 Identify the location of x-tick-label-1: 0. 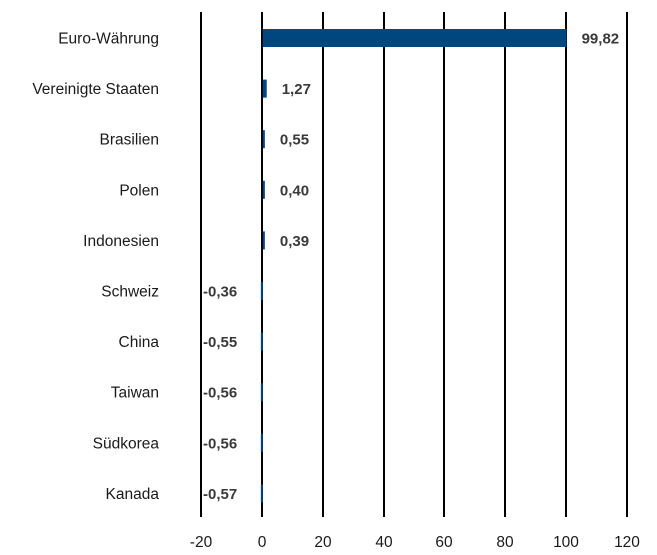
(262, 542).